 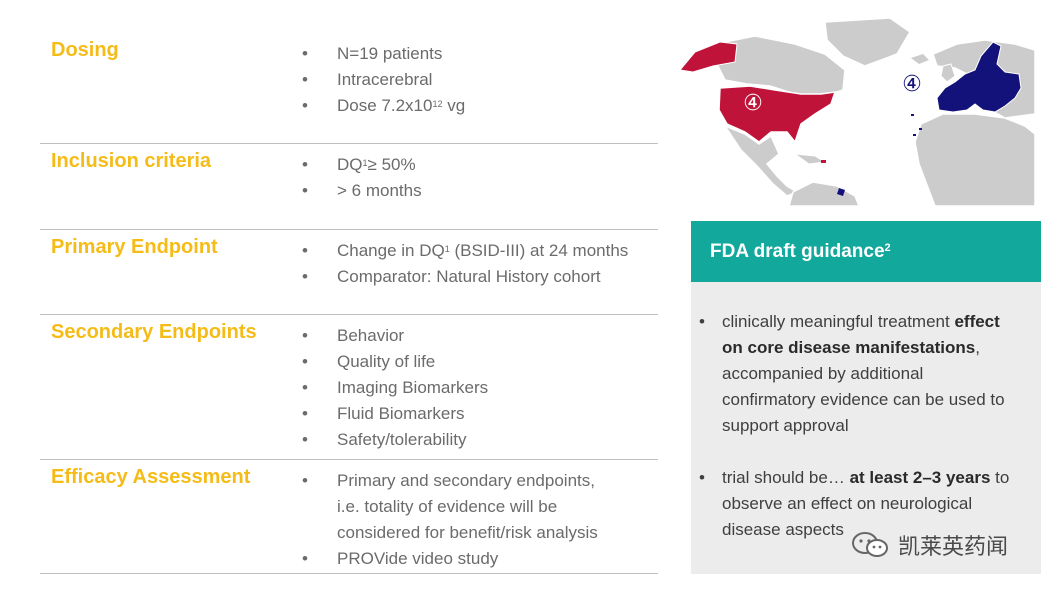 What do you see at coordinates (383, 54) in the screenshot?
I see `list-item: N=19 patients` at bounding box center [383, 54].